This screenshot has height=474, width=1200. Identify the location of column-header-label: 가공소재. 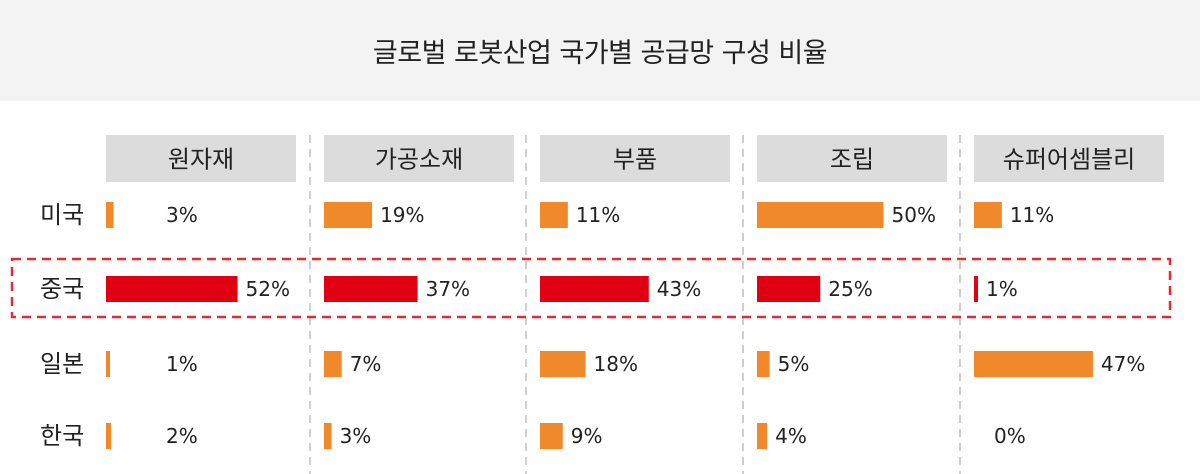
(419, 160).